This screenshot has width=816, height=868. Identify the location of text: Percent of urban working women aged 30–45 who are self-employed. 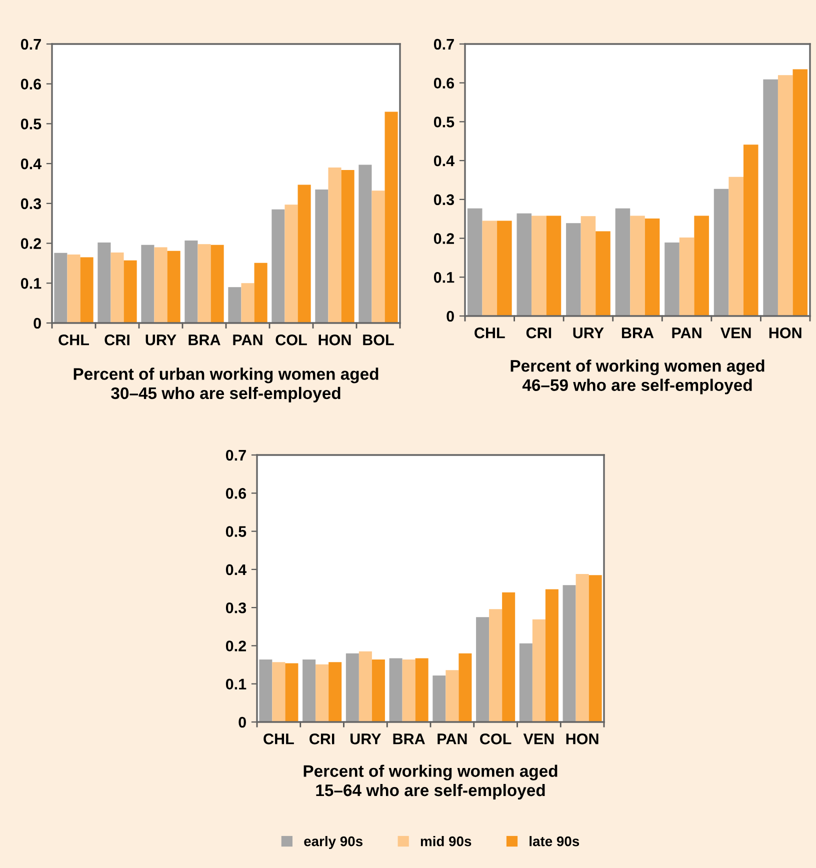
(226, 385).